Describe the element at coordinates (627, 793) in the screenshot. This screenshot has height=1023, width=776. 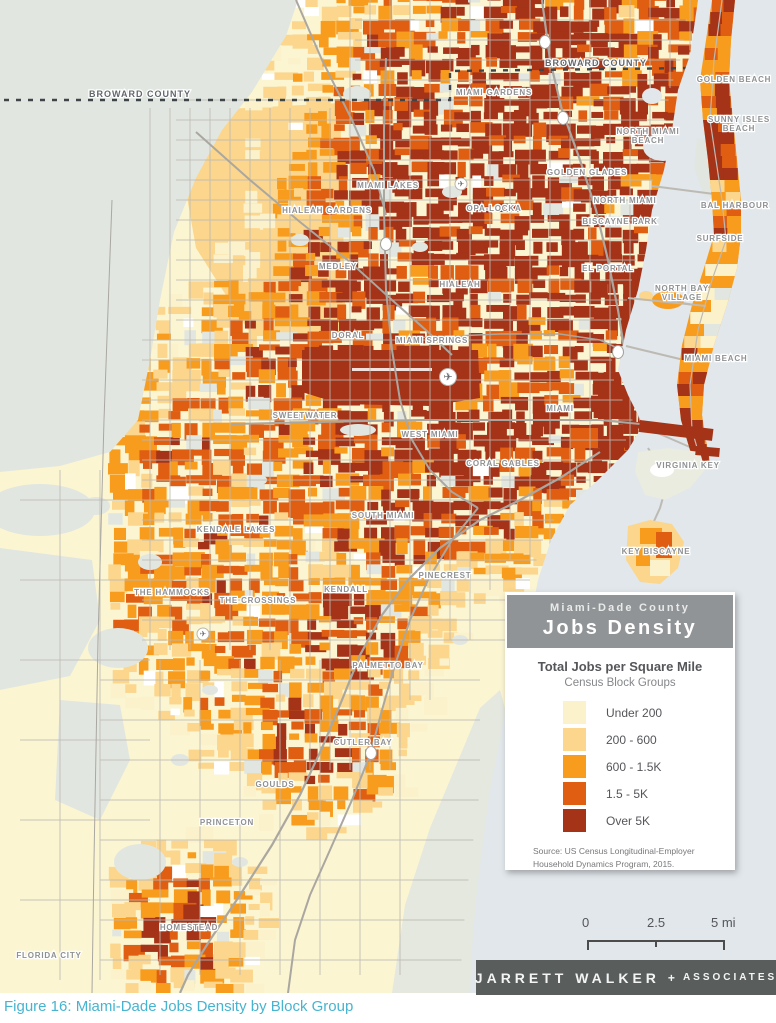
I see `legend-class-label: 1.5 - 5K` at that location.